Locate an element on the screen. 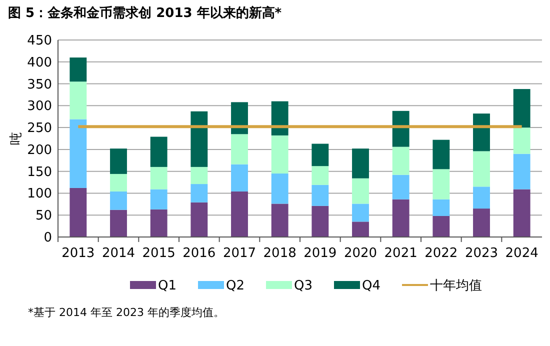 This screenshot has width=550, height=346. chart-title: 图 5：金条和金币需求创 2013 年以来的新高* is located at coordinates (145, 13).